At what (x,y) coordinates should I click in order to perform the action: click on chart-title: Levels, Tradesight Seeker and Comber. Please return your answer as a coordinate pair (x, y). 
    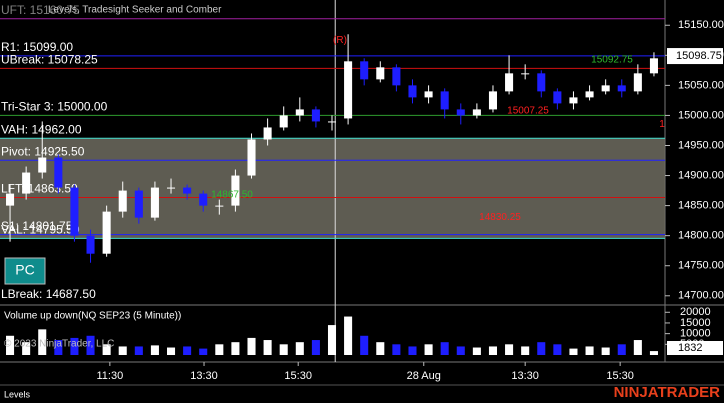
    Looking at the image, I should click on (135, 10).